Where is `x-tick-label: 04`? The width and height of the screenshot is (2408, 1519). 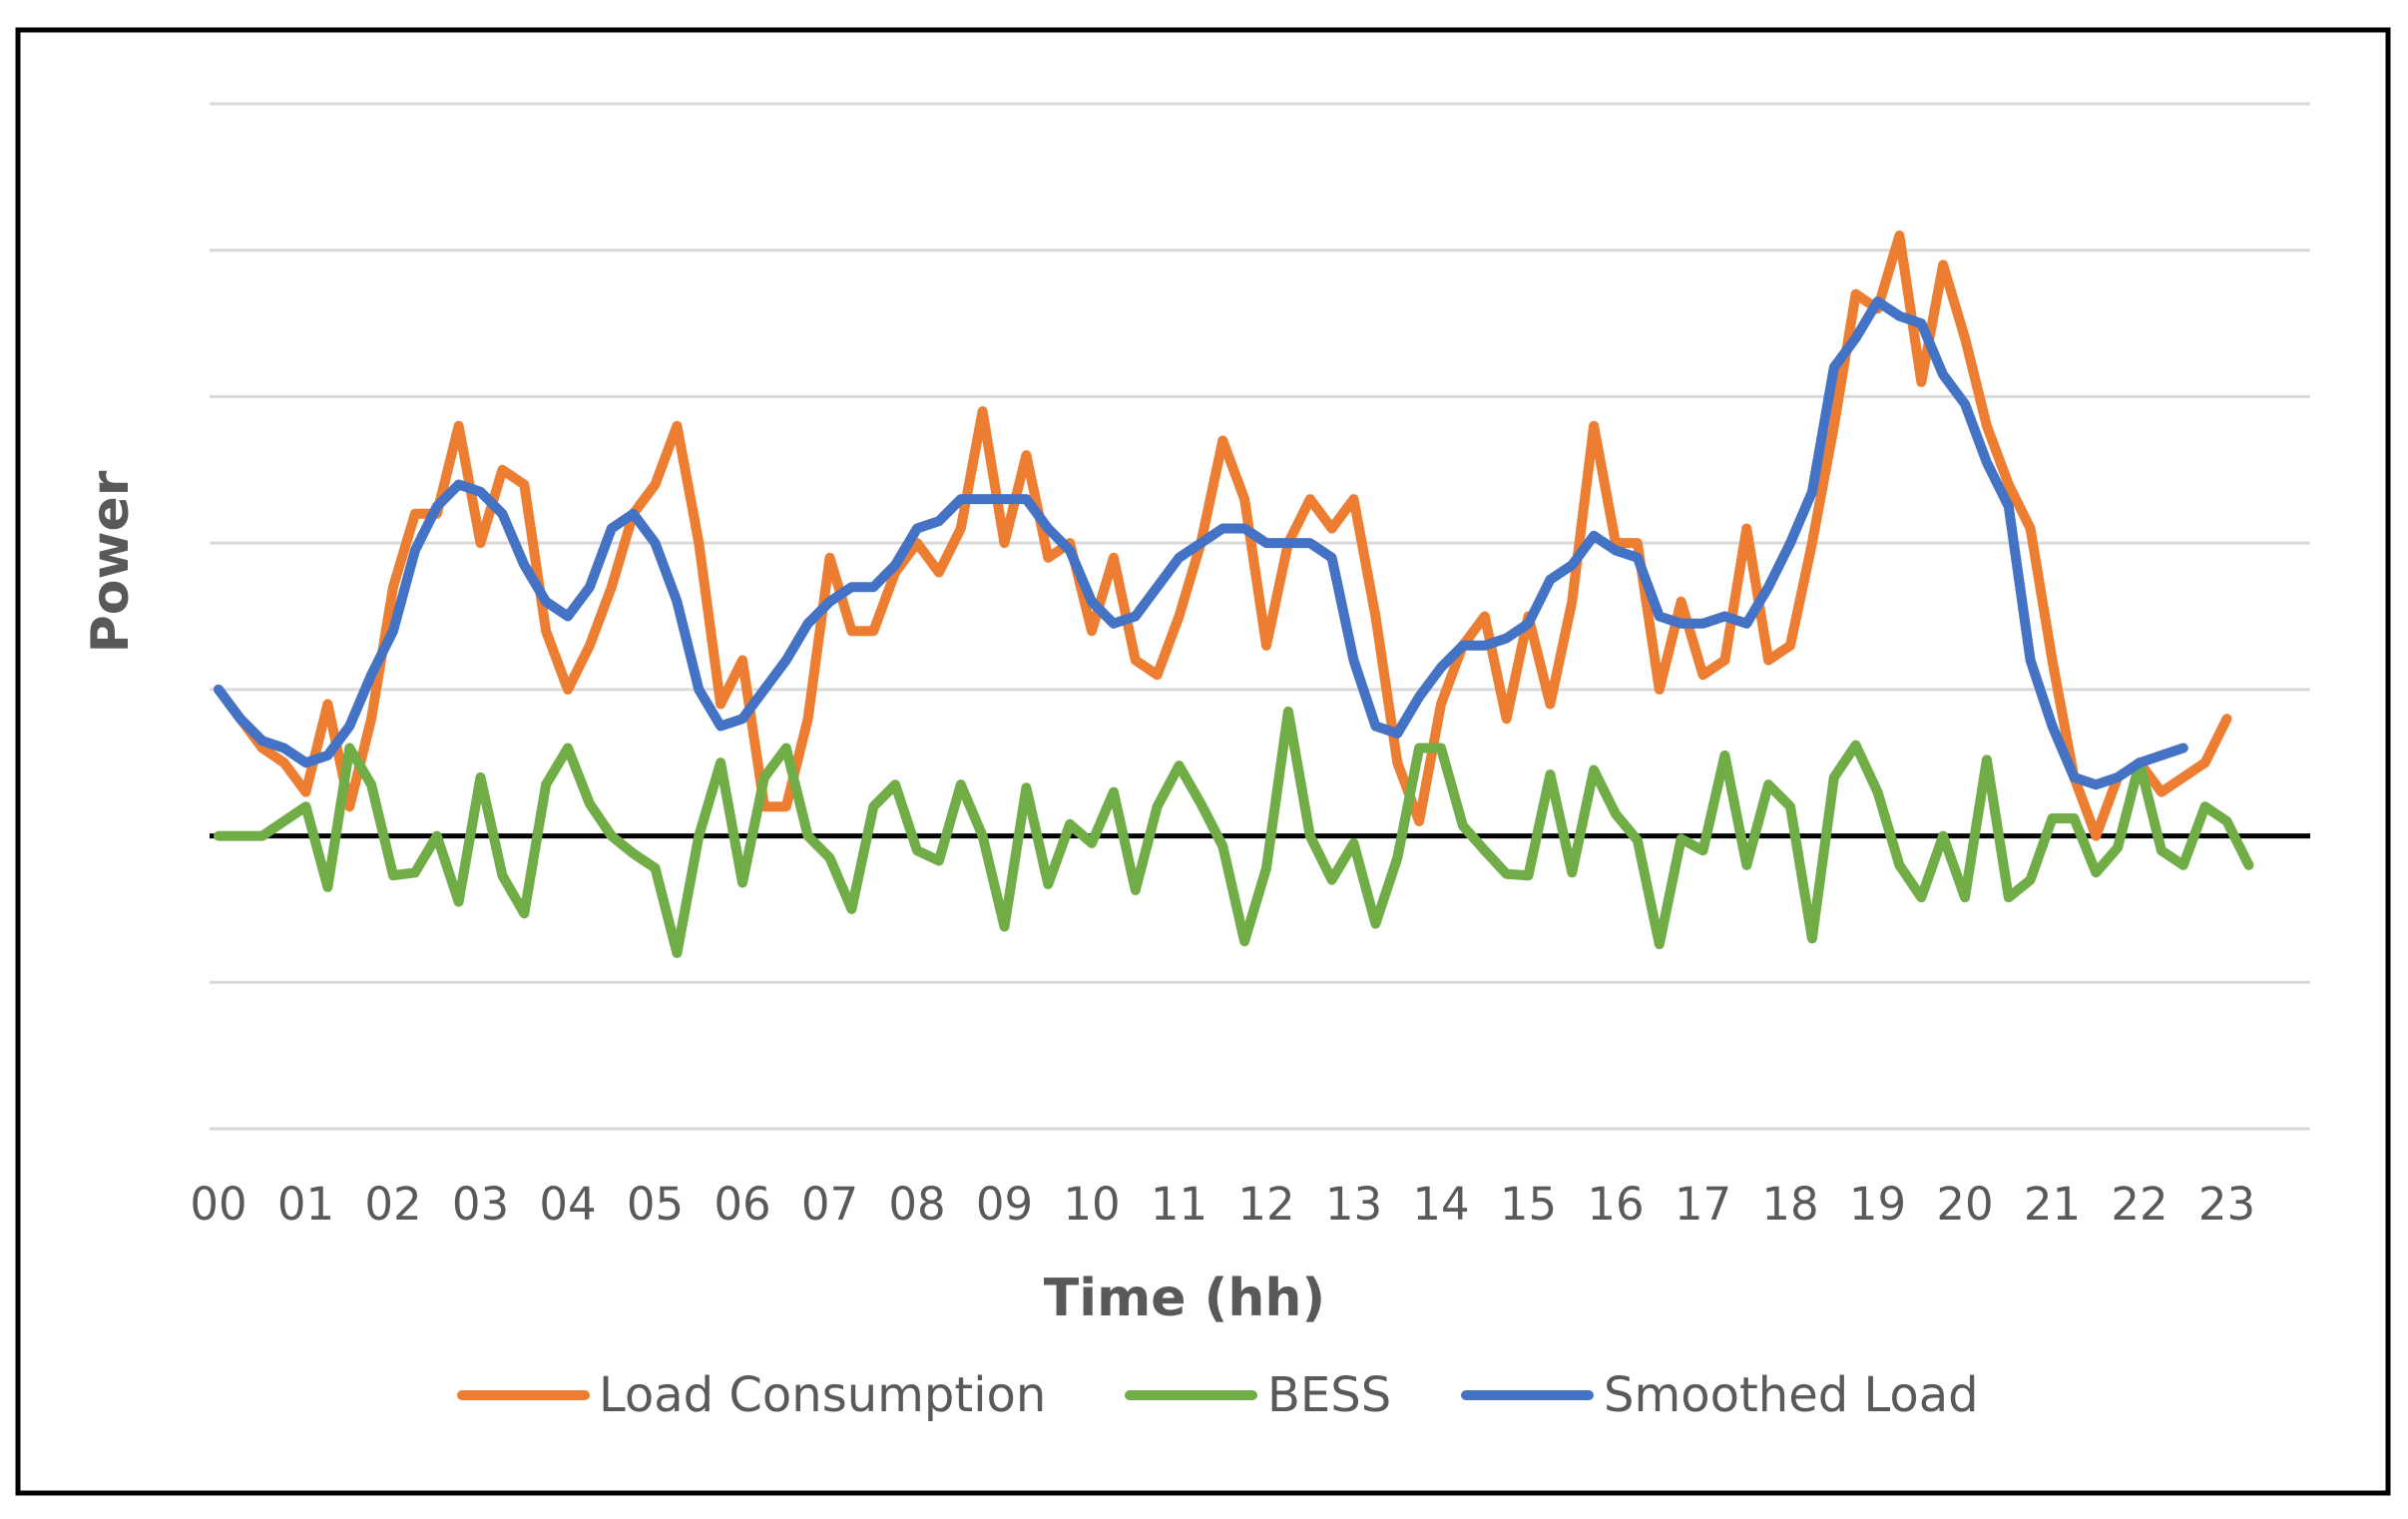 x-tick-label: 04 is located at coordinates (567, 1204).